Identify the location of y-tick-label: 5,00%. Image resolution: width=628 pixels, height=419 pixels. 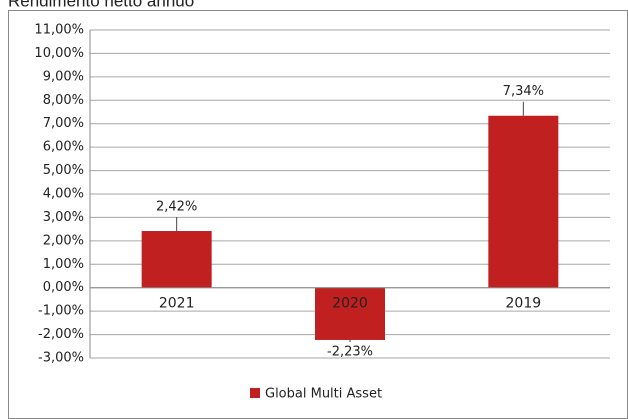
(63, 170).